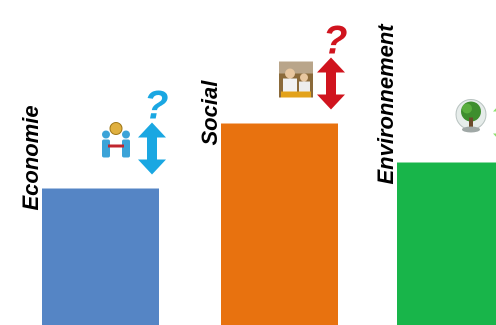 The image size is (496, 325). What do you see at coordinates (471, 116) in the screenshot?
I see `tree-globe-icon` at bounding box center [471, 116].